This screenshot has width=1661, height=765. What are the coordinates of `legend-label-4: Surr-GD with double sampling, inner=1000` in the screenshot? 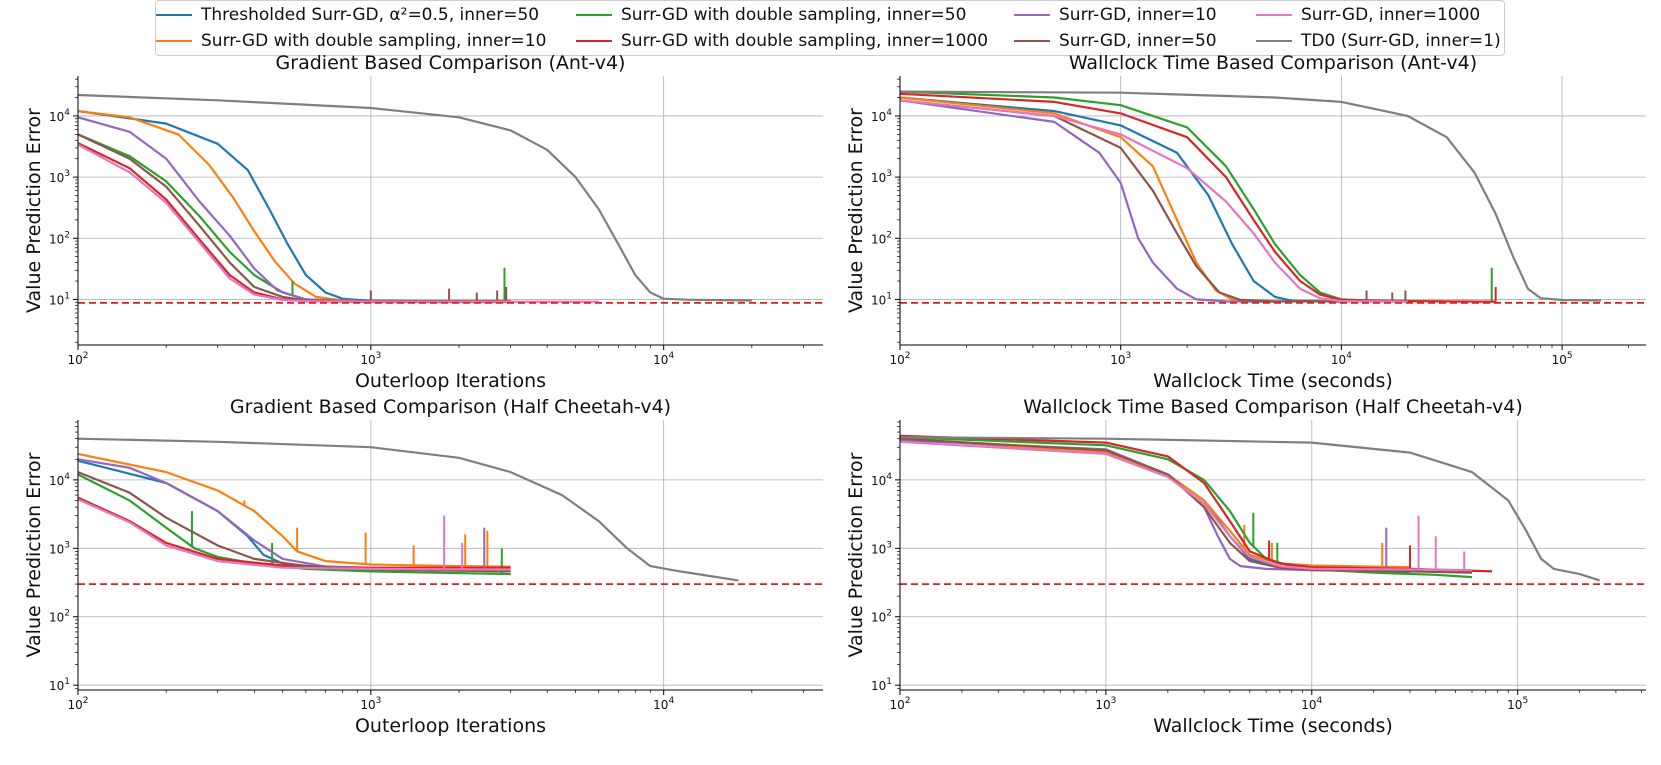 It's located at (805, 41).